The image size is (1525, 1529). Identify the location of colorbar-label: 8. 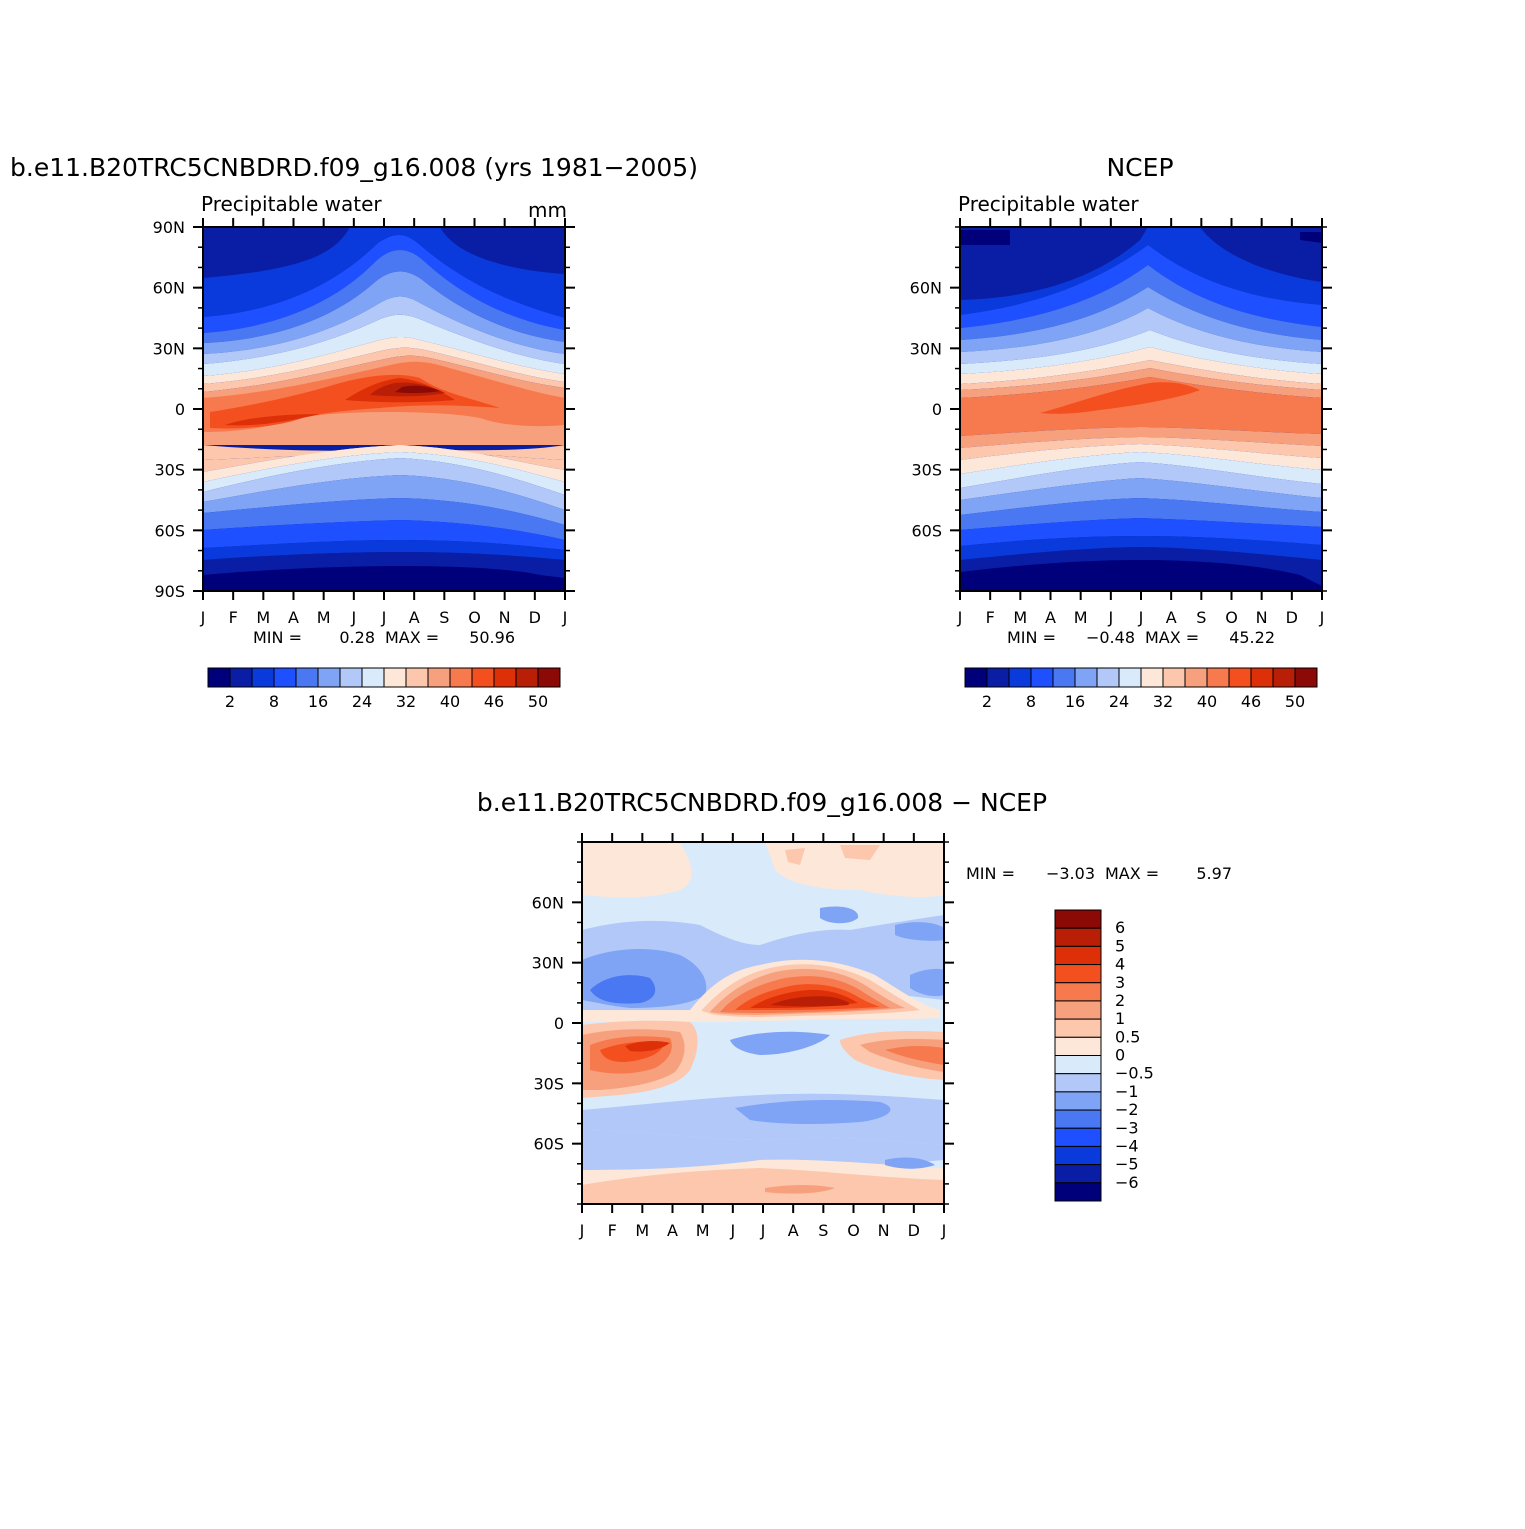
(1031, 701).